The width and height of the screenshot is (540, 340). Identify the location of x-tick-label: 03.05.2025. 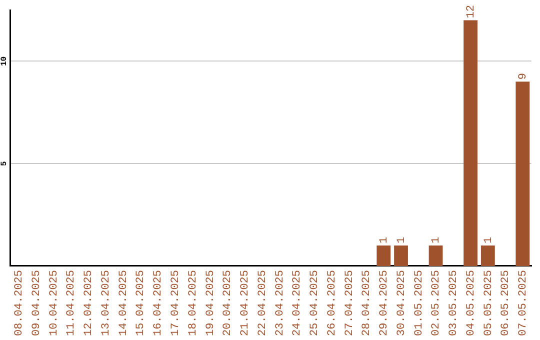
(454, 303).